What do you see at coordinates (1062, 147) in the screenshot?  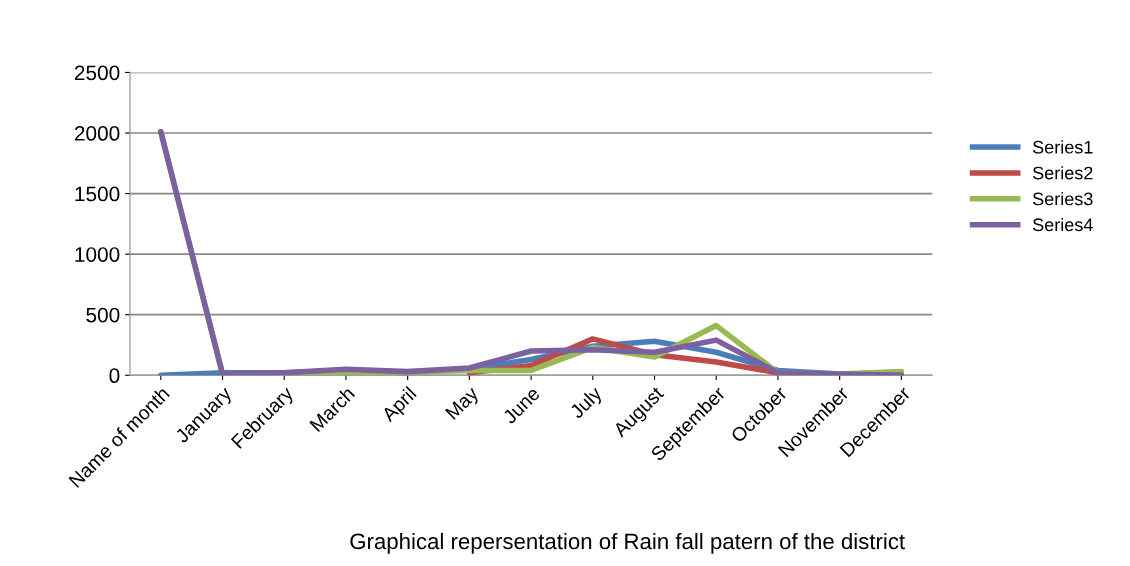 I see `legend-label: Series1` at bounding box center [1062, 147].